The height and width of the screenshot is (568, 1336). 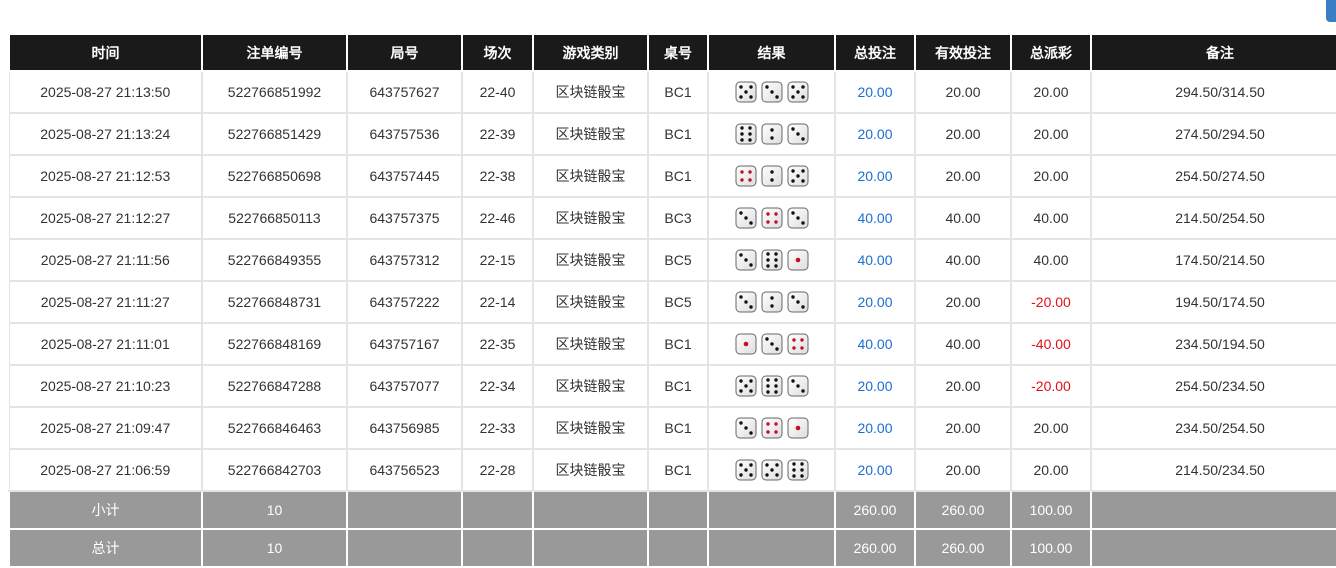 I want to click on column-header: 总派彩, so click(x=1051, y=53).